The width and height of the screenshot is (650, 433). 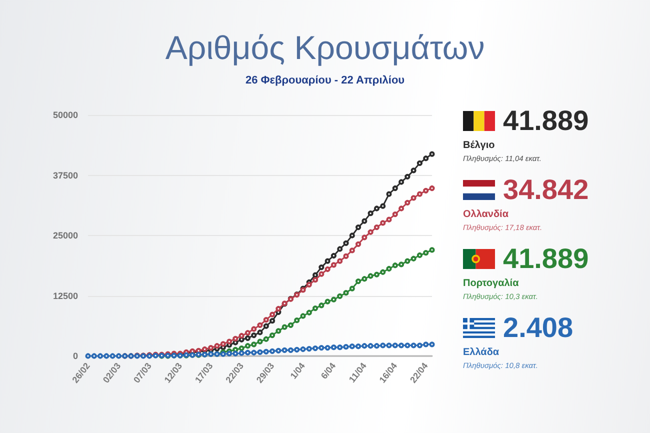 What do you see at coordinates (538, 327) in the screenshot?
I see `text: 2.408` at bounding box center [538, 327].